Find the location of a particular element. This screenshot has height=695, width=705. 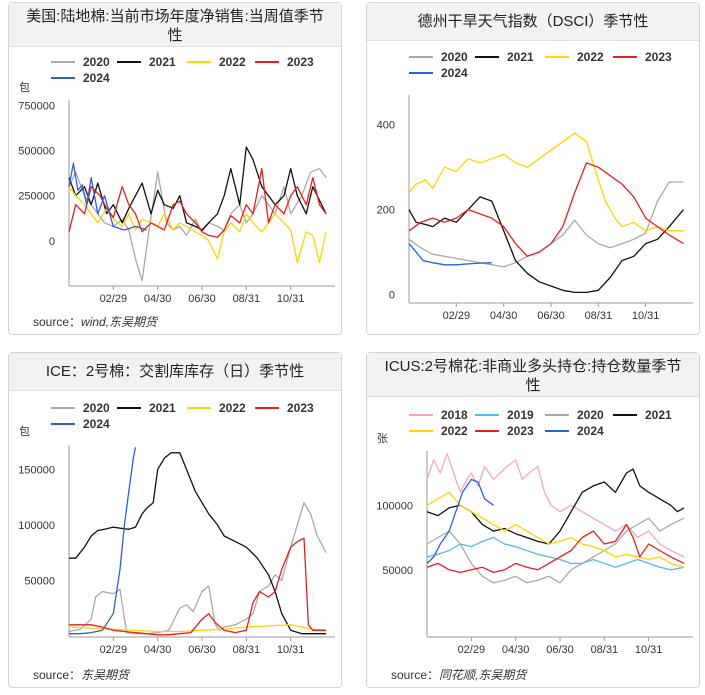

chart-title: 美国:陆地棉:当前市场年度净销售:当周值季节性 is located at coordinates (175, 25).